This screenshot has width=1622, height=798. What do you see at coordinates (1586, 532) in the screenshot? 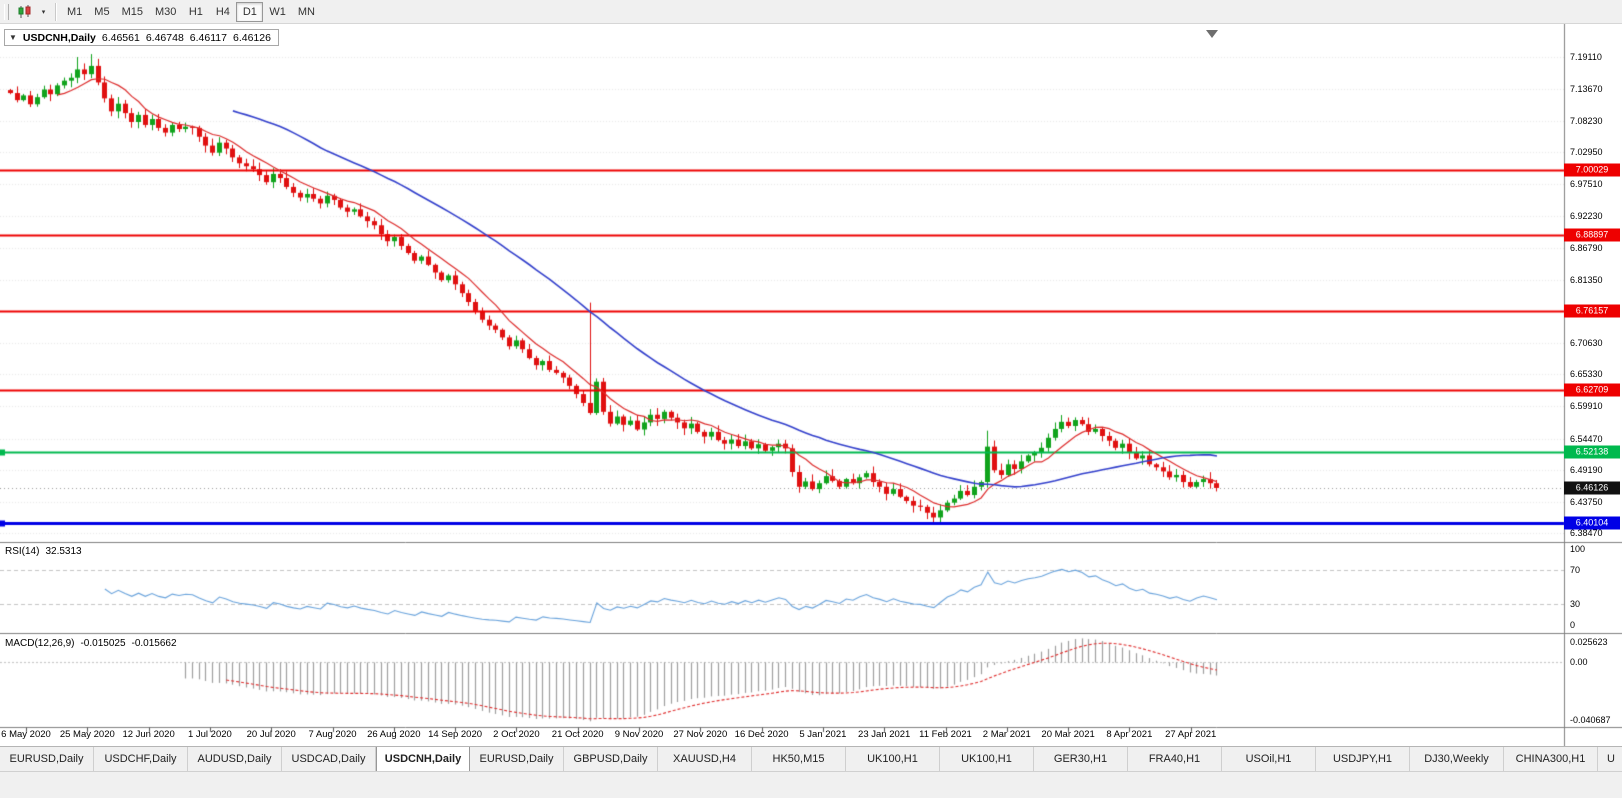
I see `price-axis-label: 6.38470` at bounding box center [1586, 532].